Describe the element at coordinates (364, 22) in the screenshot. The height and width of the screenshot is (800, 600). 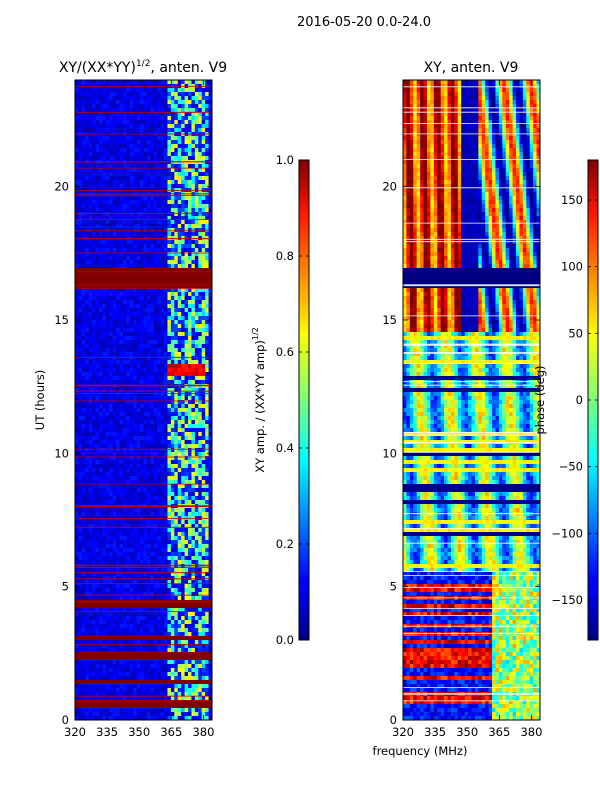
I see `figure-title: 2016-05-20 0.0-24.0` at that location.